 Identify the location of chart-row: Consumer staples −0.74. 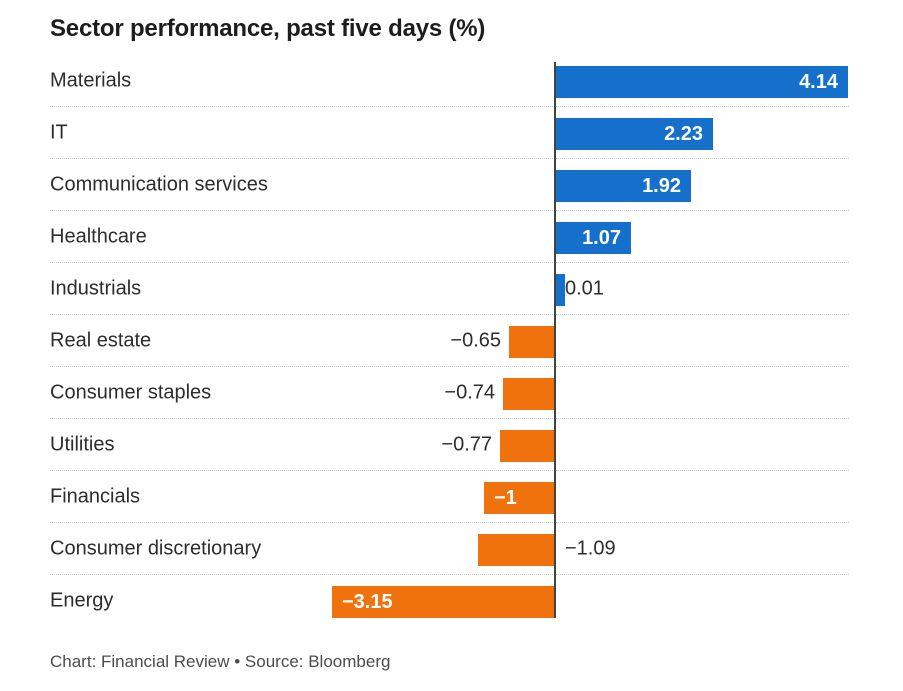
(449, 393).